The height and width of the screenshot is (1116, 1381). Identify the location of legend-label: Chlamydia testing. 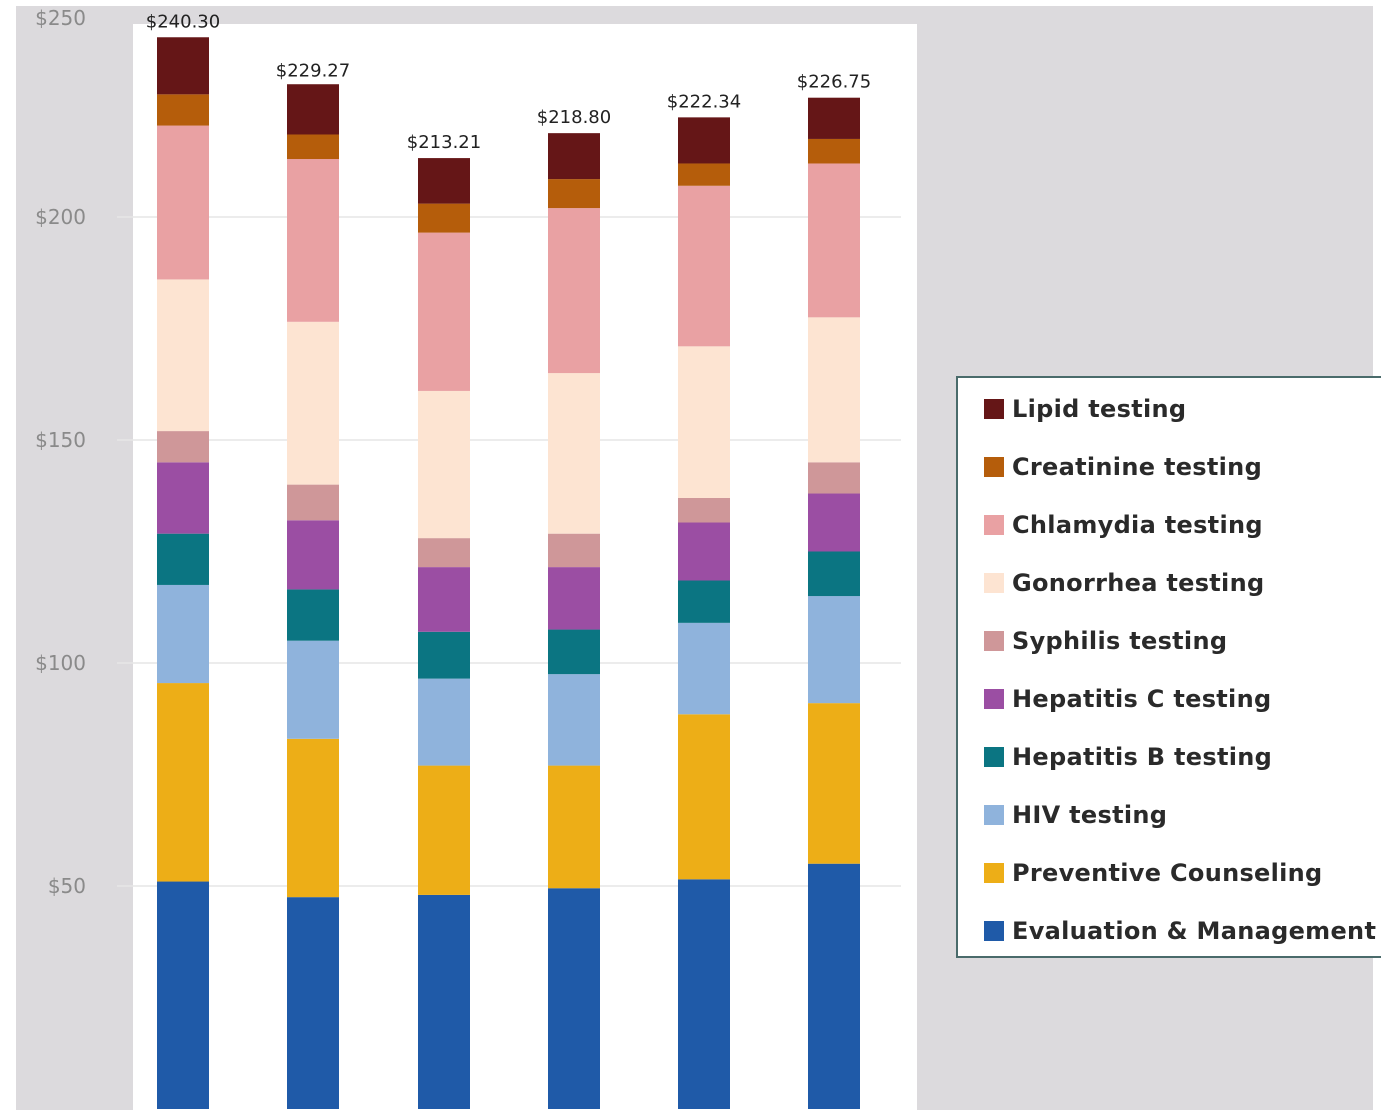
(1137, 525).